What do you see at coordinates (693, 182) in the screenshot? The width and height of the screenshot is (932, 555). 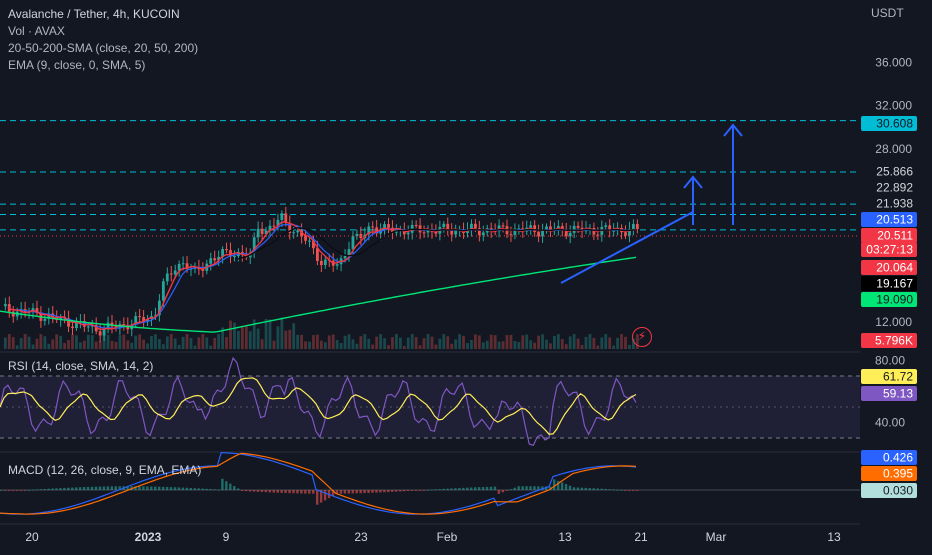 I see `arrow-up-short-head` at bounding box center [693, 182].